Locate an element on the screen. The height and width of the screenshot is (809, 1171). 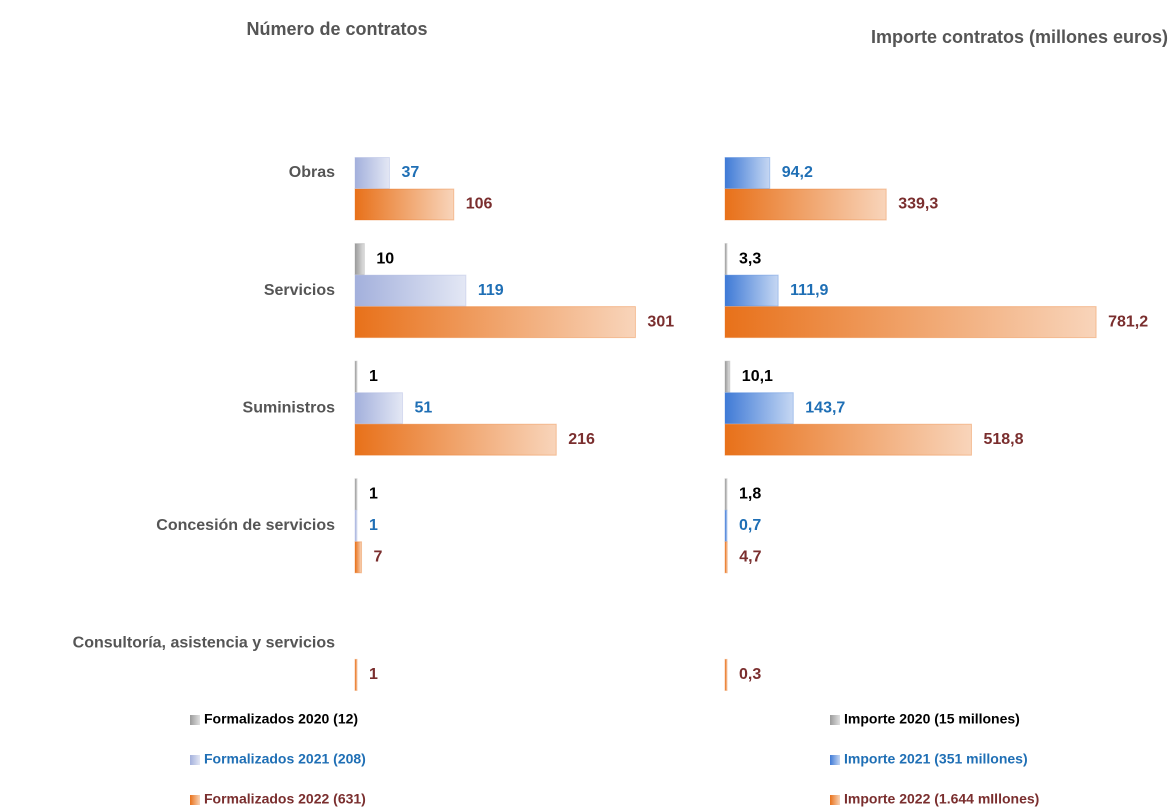
value-label: 216 is located at coordinates (581, 439).